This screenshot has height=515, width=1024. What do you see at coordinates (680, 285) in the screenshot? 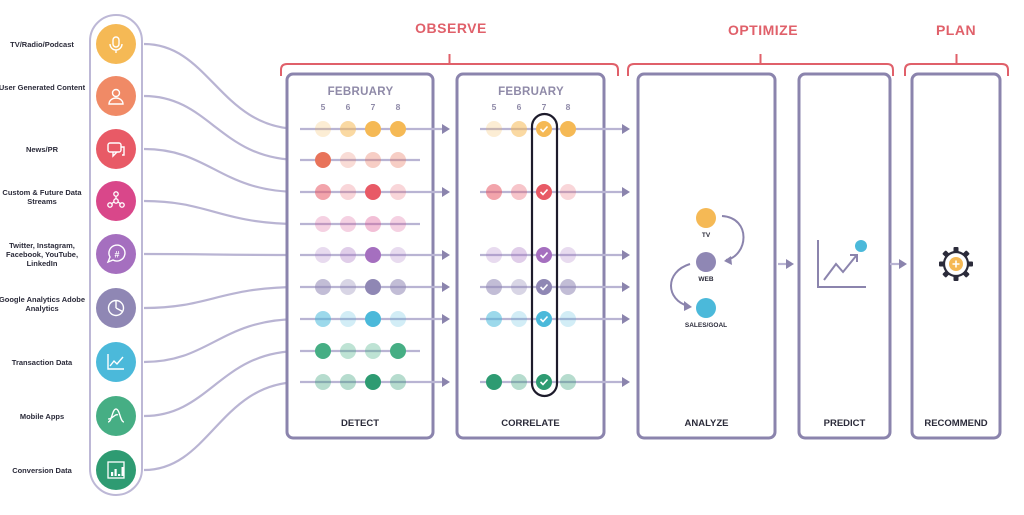
I see `web-sales-link` at bounding box center [680, 285].